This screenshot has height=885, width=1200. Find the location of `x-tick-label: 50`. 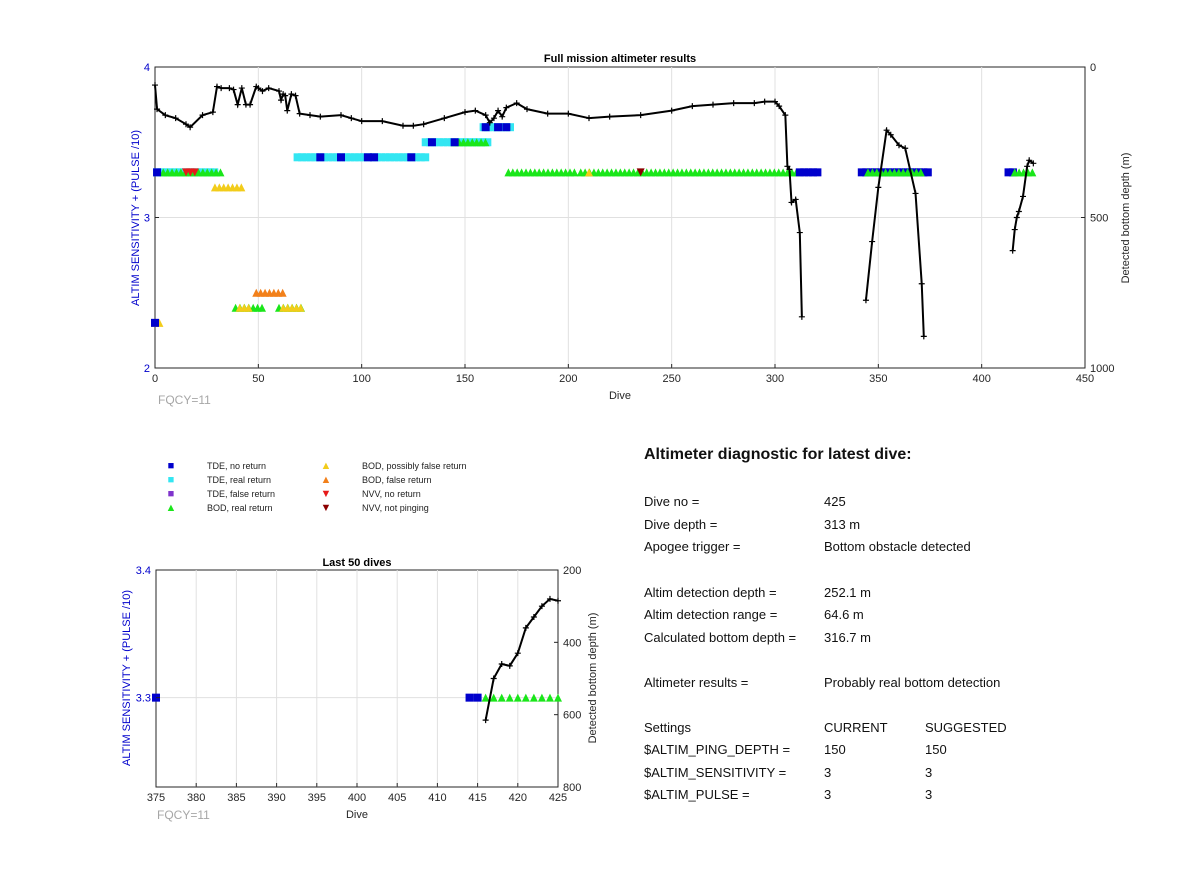

x-tick-label: 50 is located at coordinates (258, 379).